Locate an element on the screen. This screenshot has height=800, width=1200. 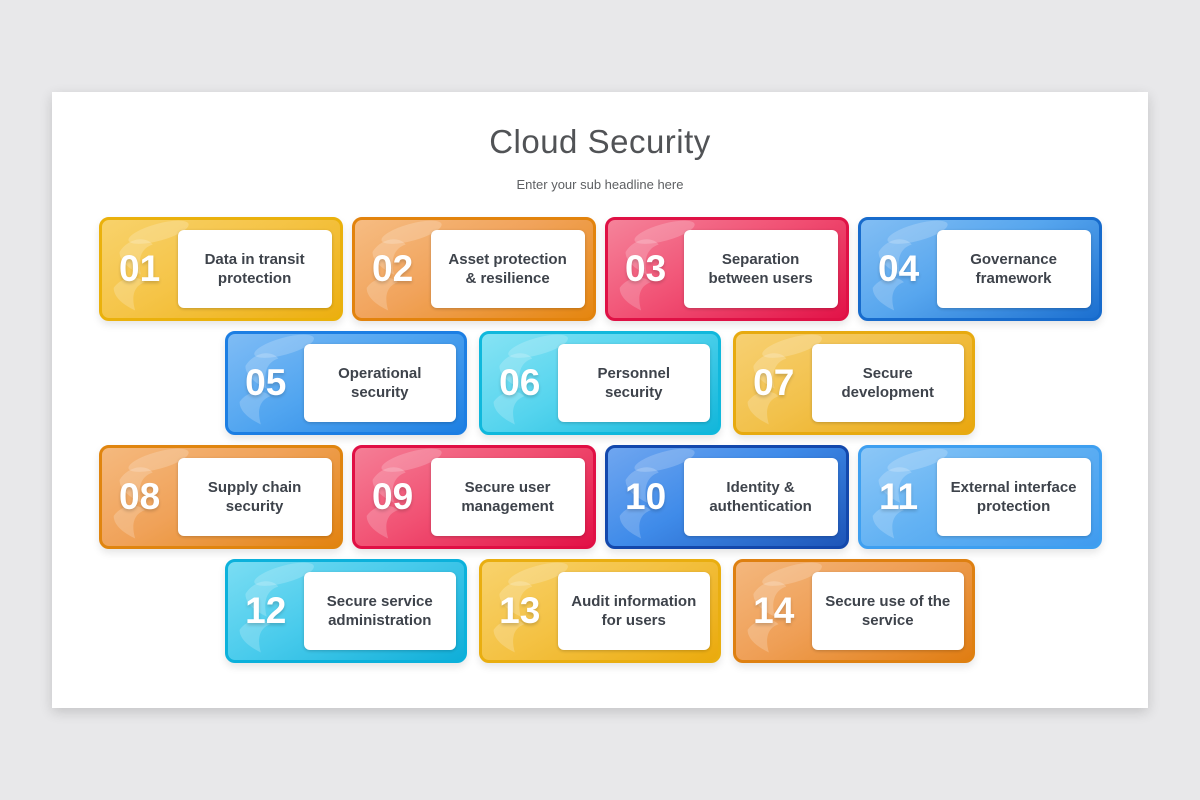
card-label-box: Audit information for users is located at coordinates (633, 611).